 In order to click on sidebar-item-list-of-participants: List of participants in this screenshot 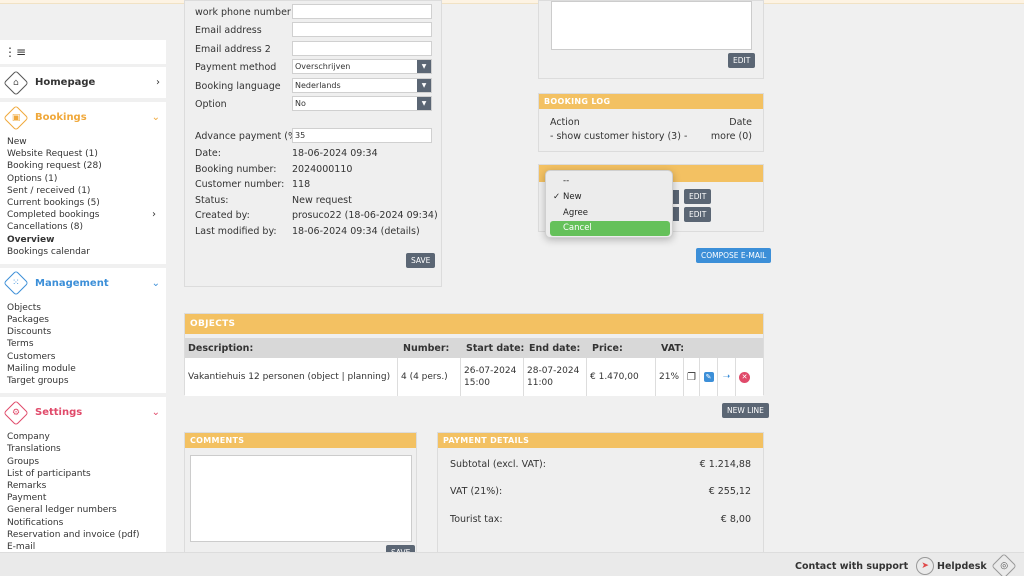, I will do `click(49, 473)`.